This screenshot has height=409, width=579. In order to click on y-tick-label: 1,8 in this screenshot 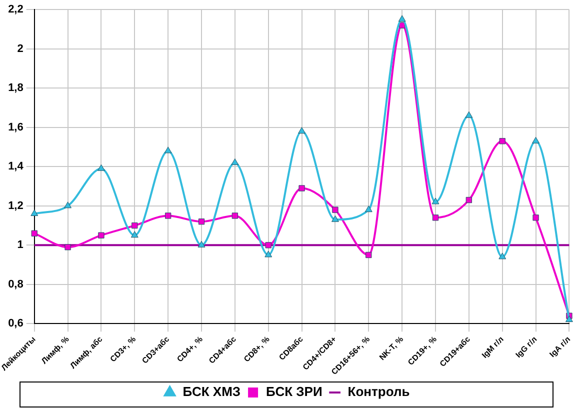, I will do `click(16, 88)`.